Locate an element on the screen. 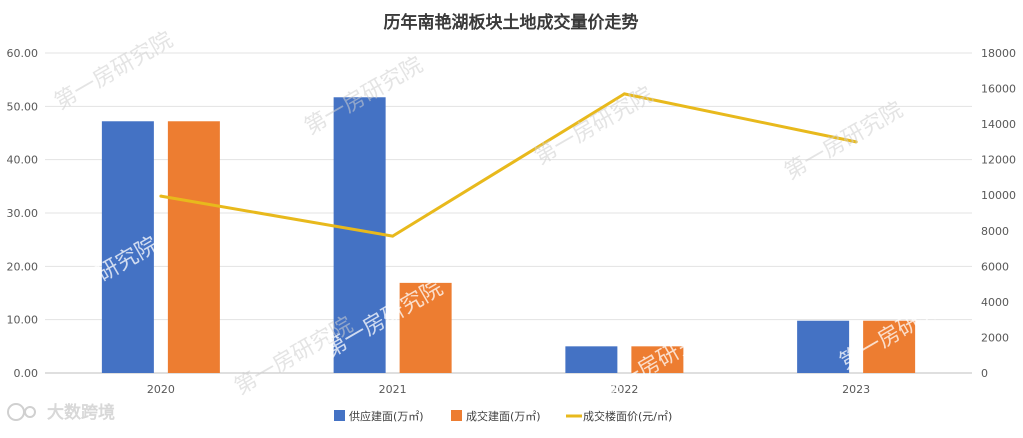 Image resolution: width=1023 pixels, height=438 pixels. right-tick-label: 18000 is located at coordinates (998, 53).